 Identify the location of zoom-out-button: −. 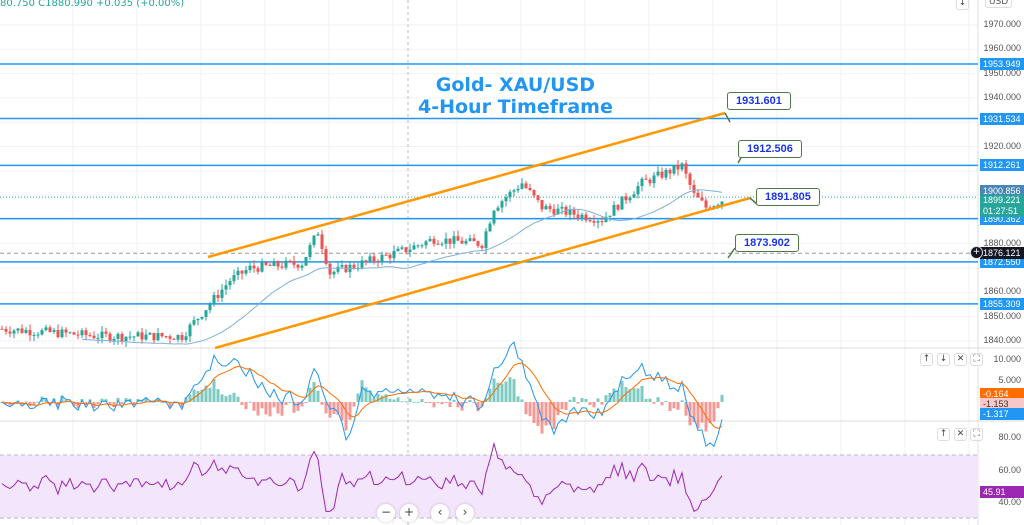
(386, 513).